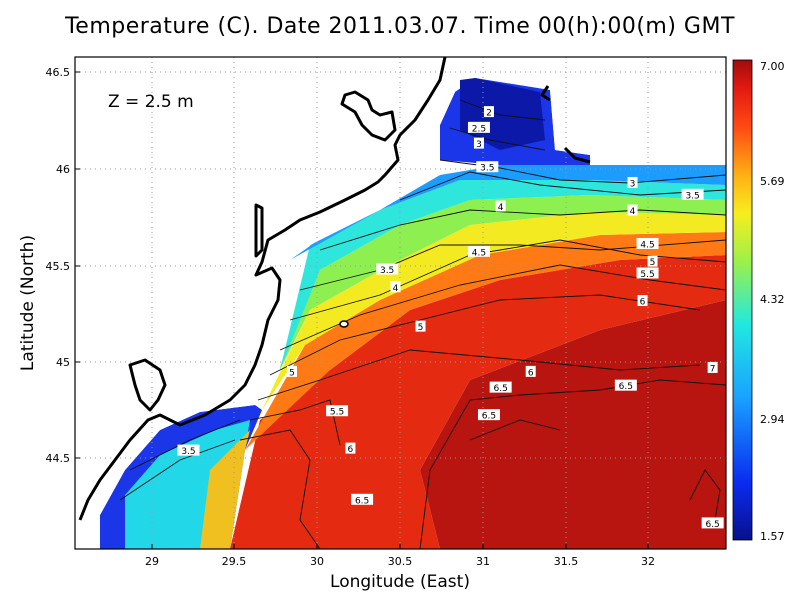 This screenshot has height=600, width=800. What do you see at coordinates (566, 561) in the screenshot?
I see `x-tick-label: 31.5` at bounding box center [566, 561].